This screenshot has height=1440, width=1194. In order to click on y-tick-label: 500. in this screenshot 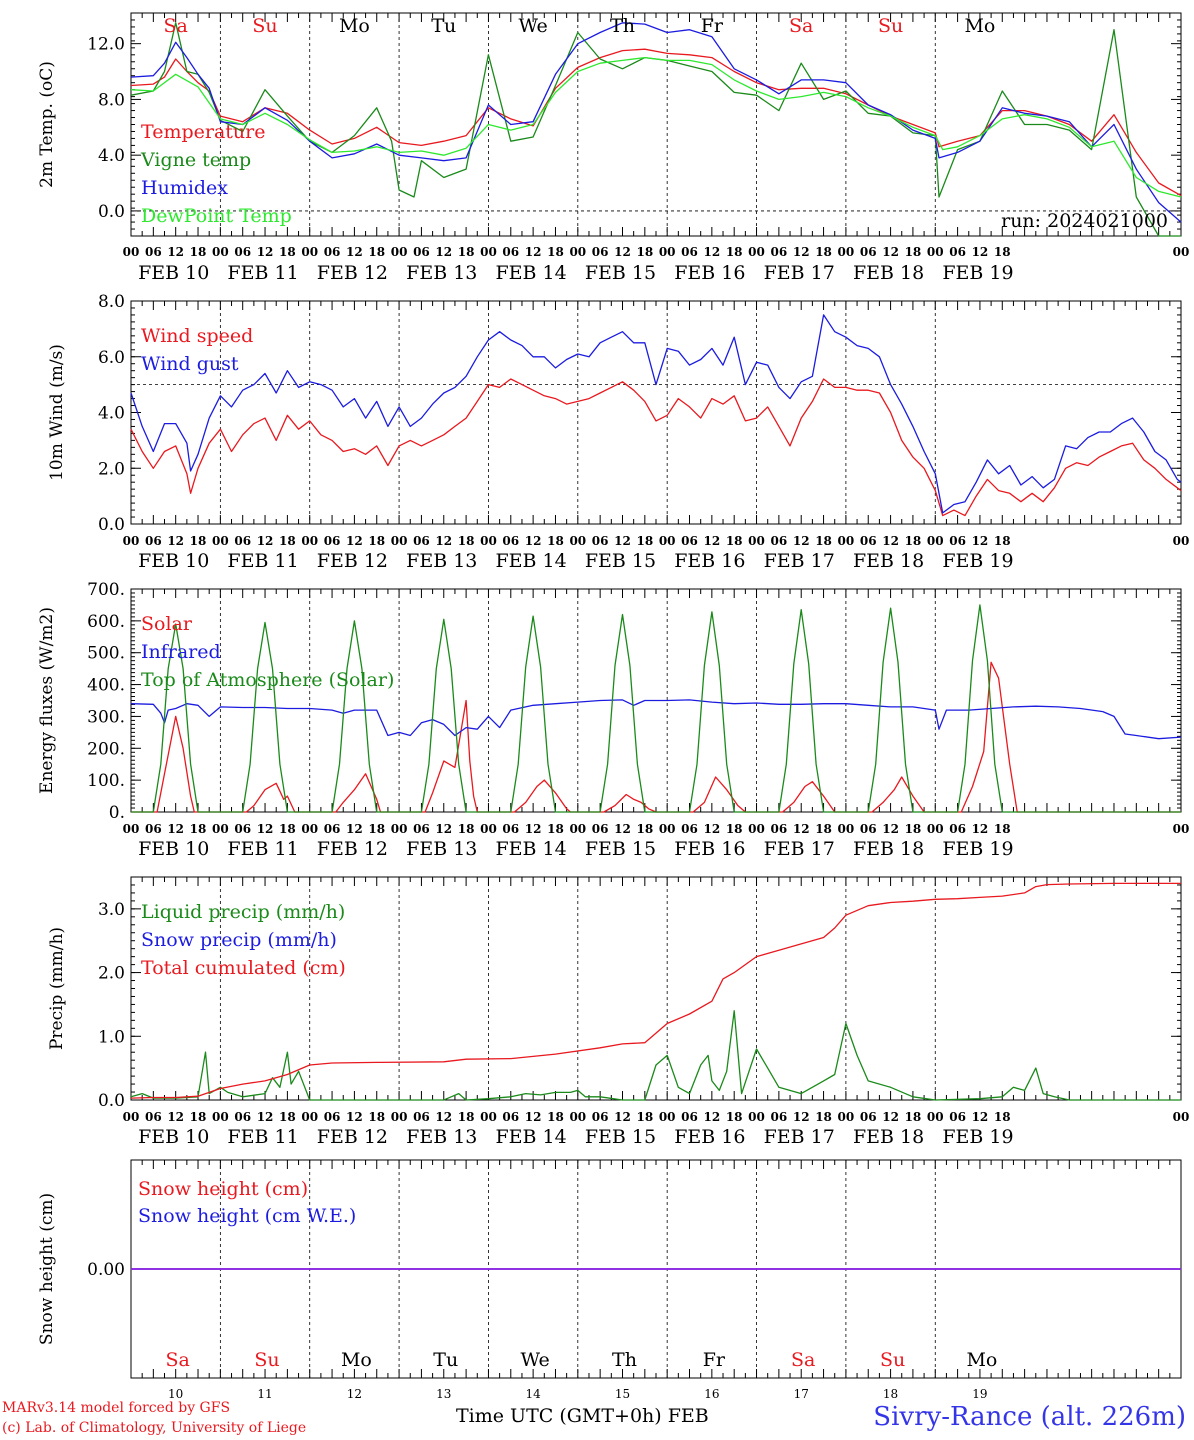, I will do `click(106, 654)`.